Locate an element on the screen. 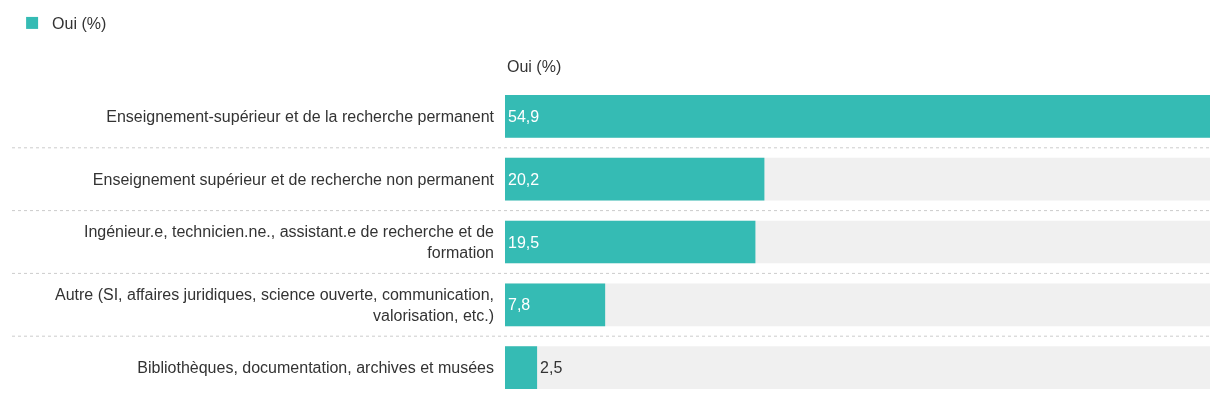 The width and height of the screenshot is (1210, 401). y-tick-label: Enseignement-supérieur et de la recherche permanent is located at coordinates (300, 116).